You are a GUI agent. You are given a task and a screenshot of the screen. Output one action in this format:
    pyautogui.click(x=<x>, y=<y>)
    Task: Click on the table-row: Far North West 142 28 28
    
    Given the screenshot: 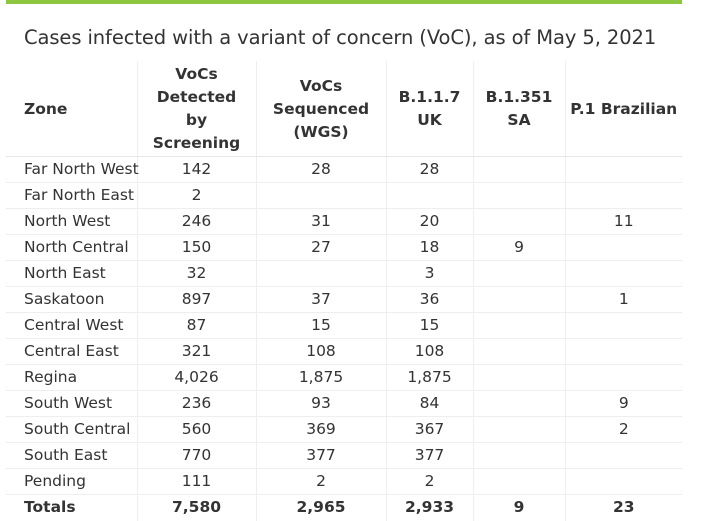 What is the action you would take?
    pyautogui.click(x=344, y=169)
    